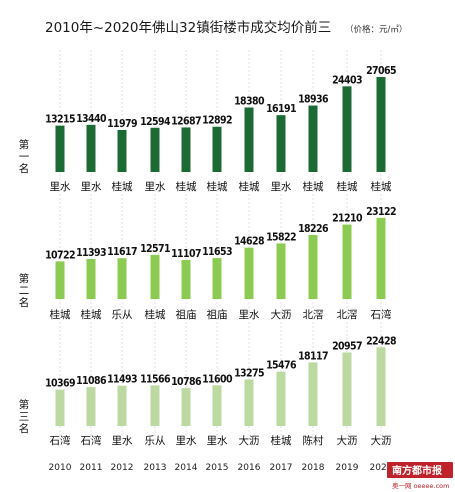  I want to click on value-label: 13440, so click(91, 119).